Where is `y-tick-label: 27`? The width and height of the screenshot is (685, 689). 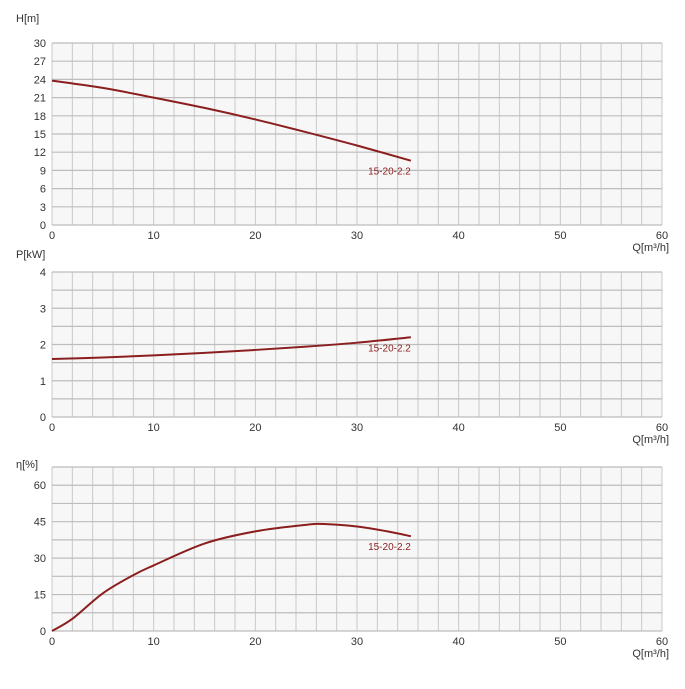
y-tick-label: 27 is located at coordinates (40, 62).